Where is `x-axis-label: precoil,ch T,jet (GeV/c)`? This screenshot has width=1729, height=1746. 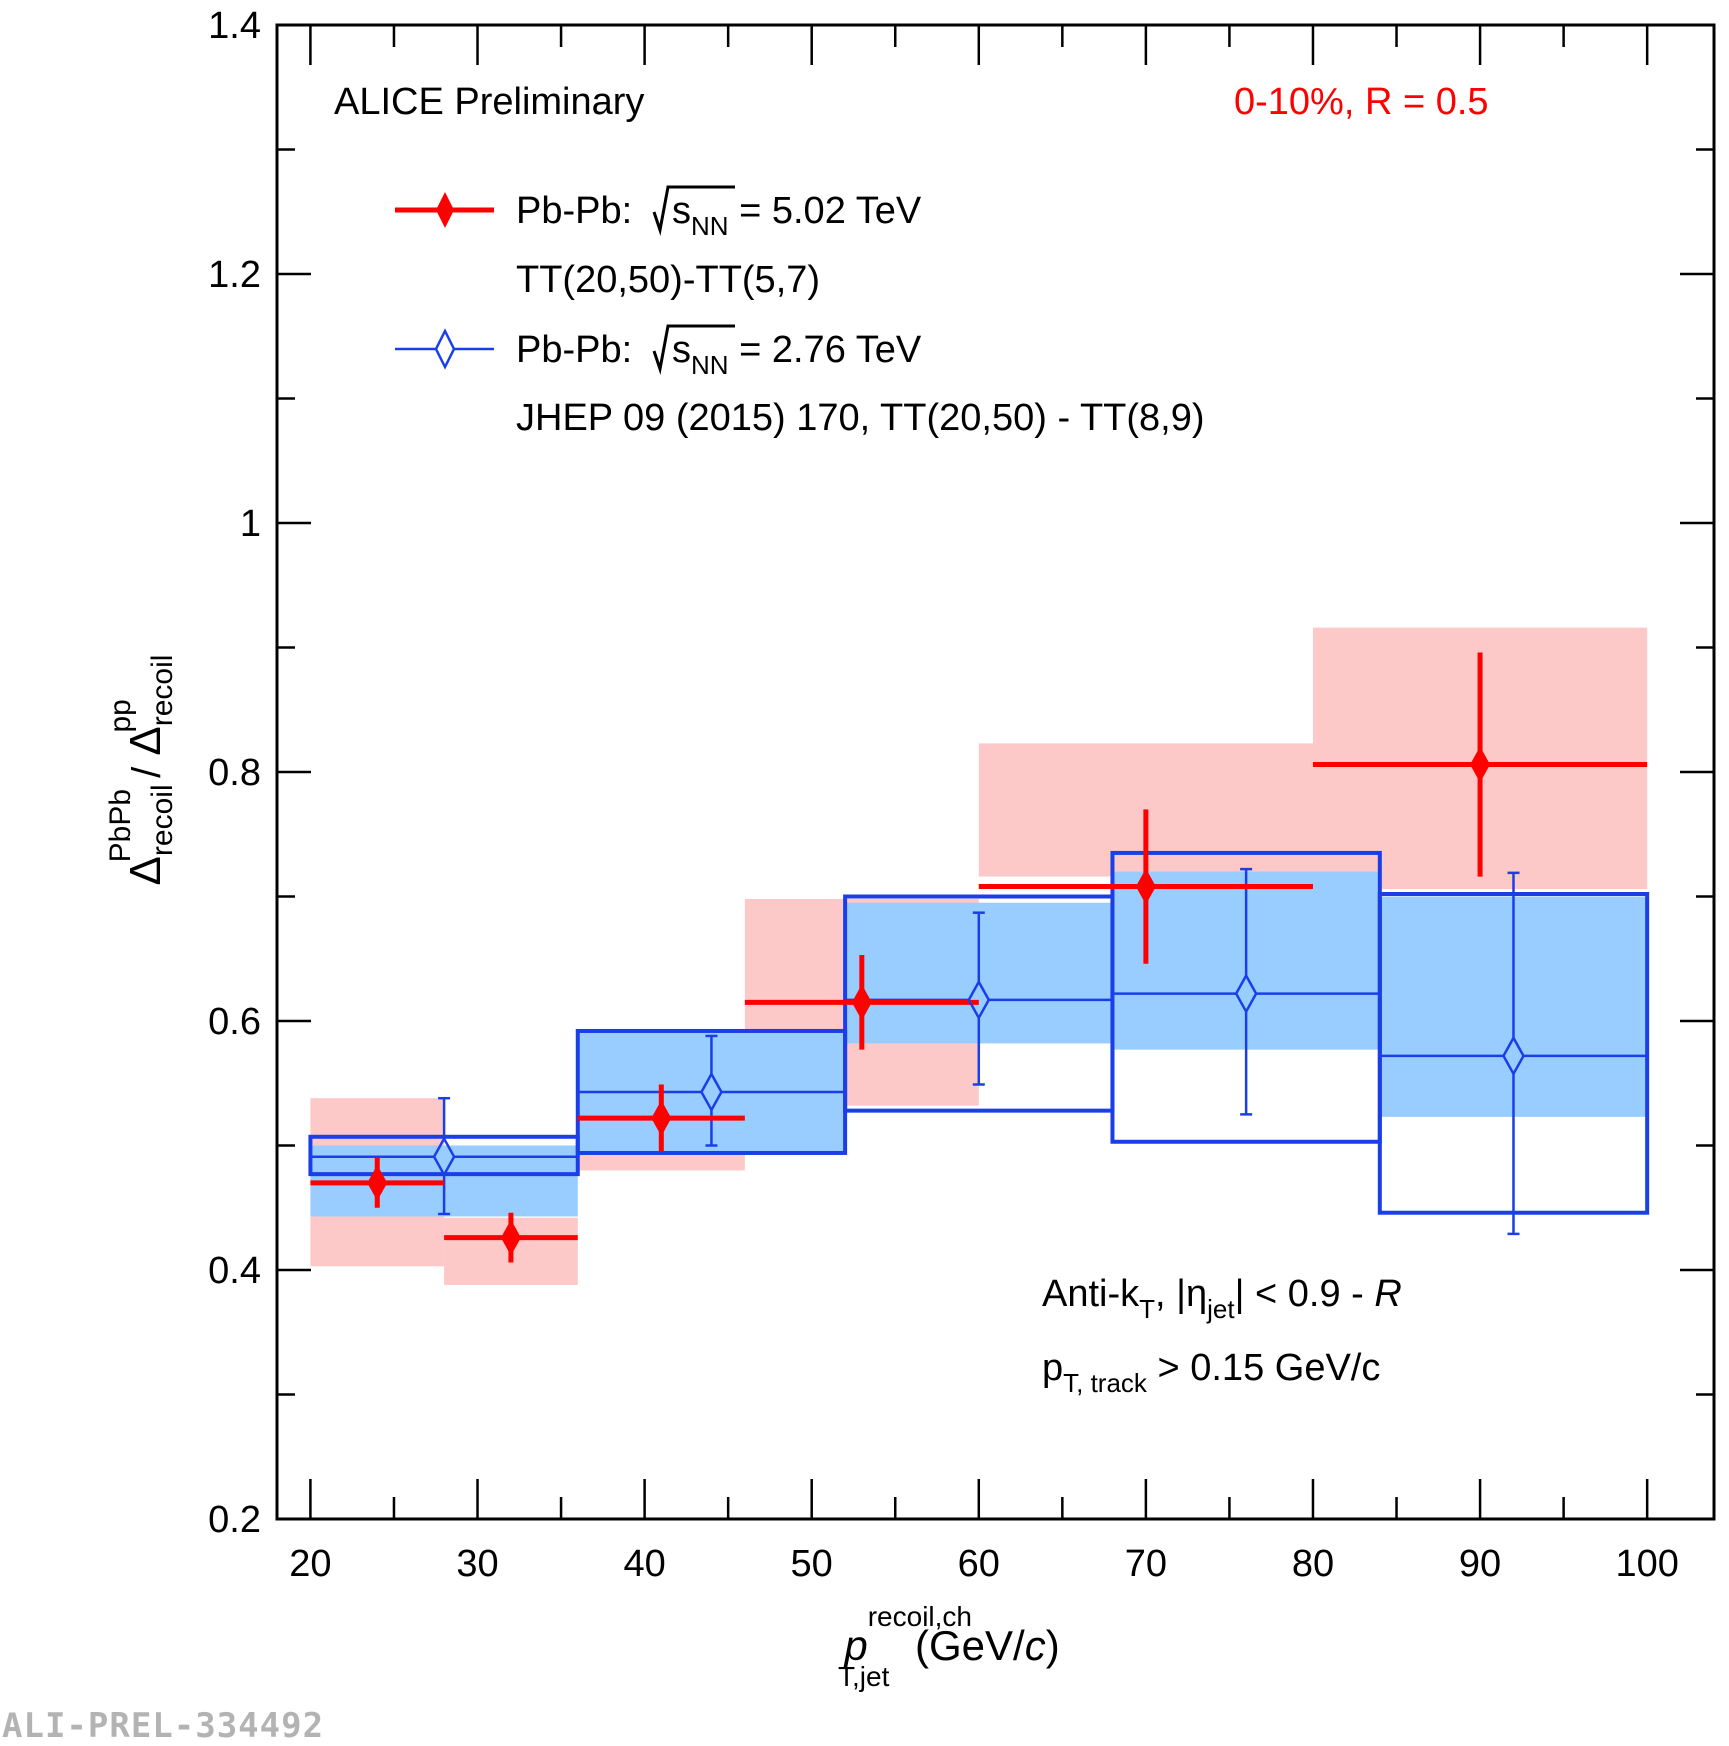 x-axis-label: precoil,ch T,jet (GeV/c) is located at coordinates (949, 1646).